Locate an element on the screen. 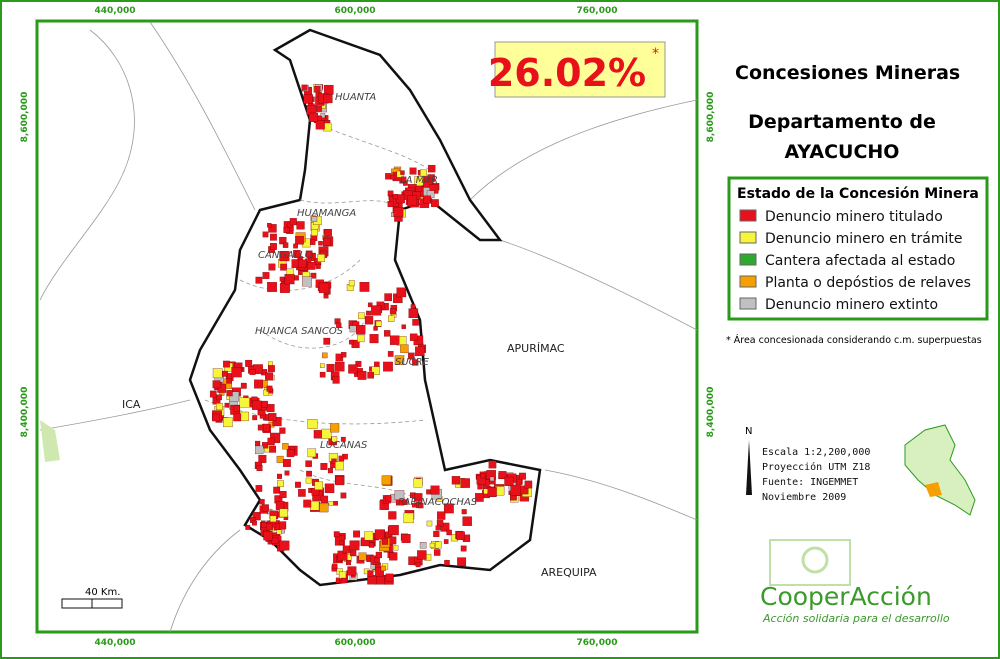  x-coordinate: 440,000 is located at coordinates (115, 643).